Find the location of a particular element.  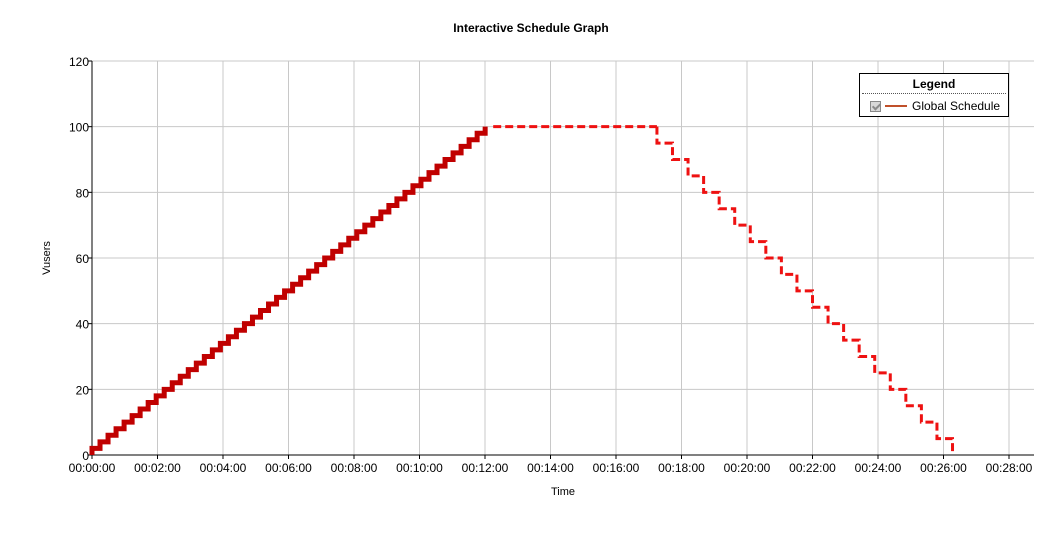

x-tick-label: 00:26:00 is located at coordinates (943, 468).